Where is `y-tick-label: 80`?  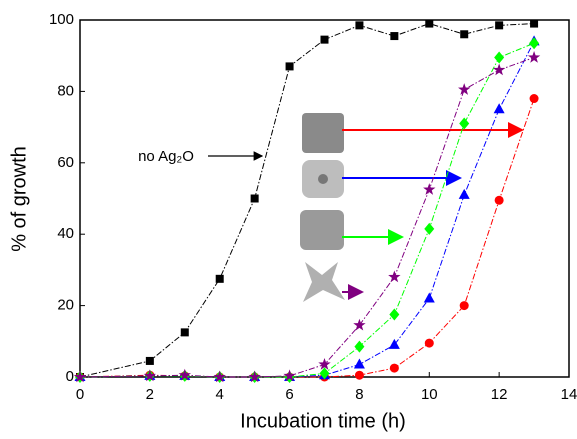 y-tick-label: 80 is located at coordinates (65, 90).